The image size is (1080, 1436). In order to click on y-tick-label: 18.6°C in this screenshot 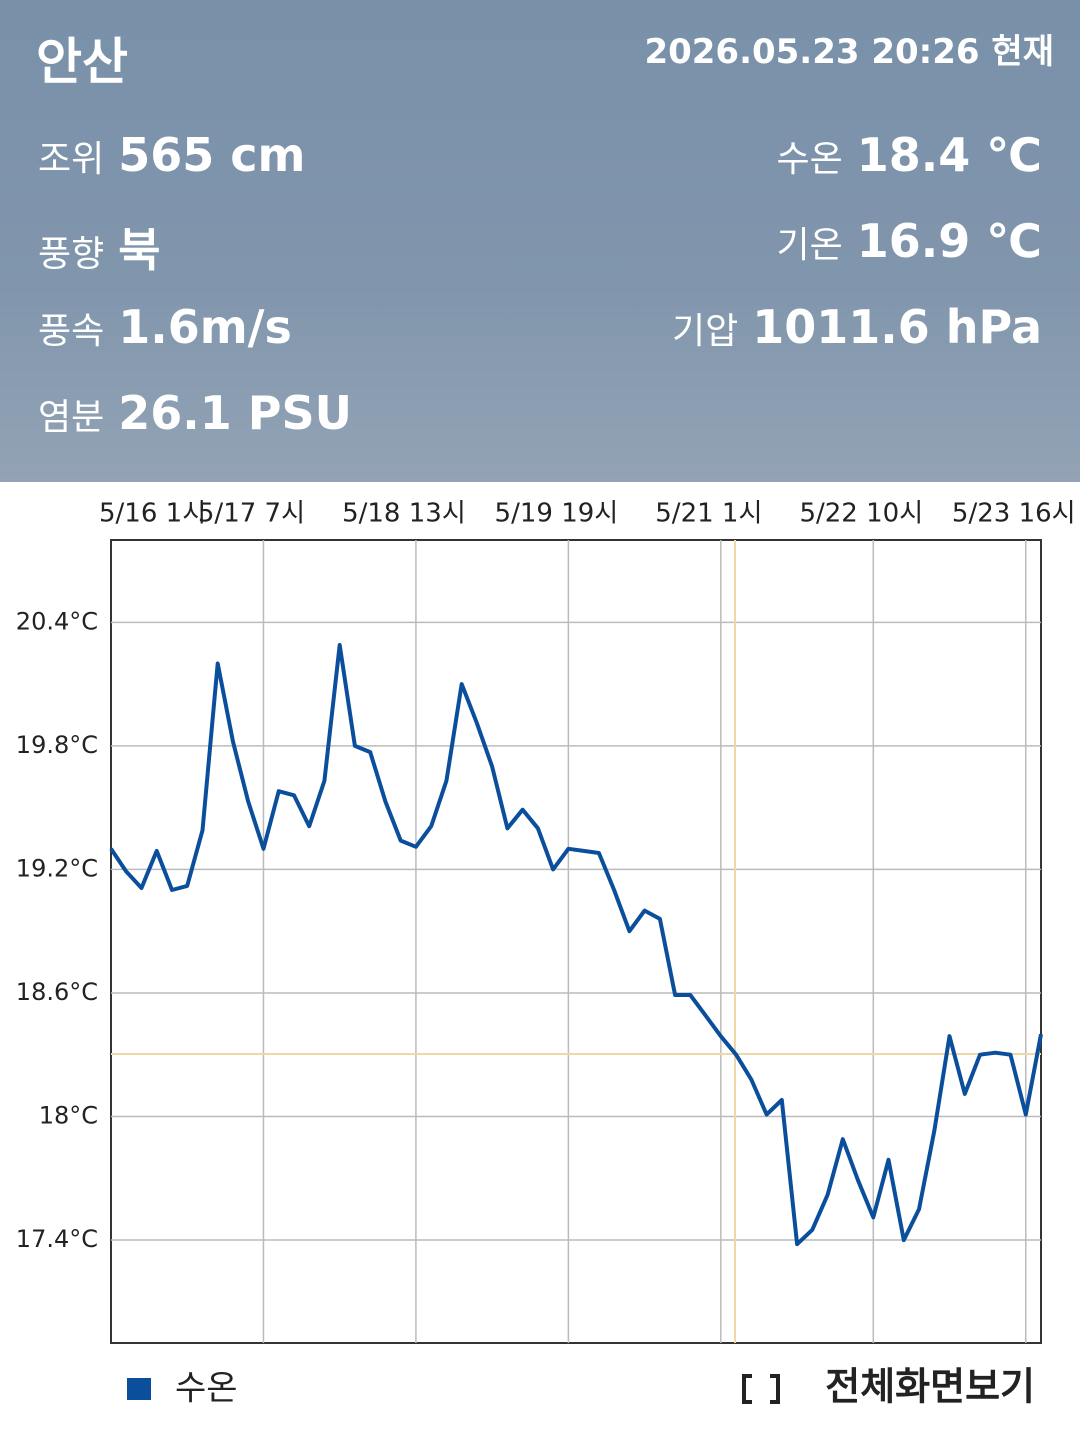, I will do `click(57, 992)`.